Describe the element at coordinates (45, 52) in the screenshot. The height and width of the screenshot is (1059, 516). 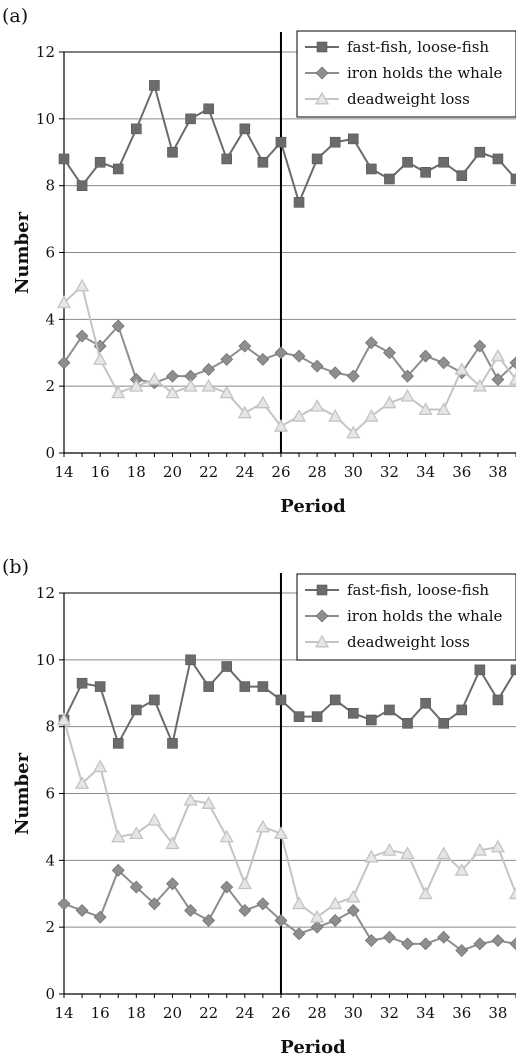
I see `y-tick-label: 12` at that location.